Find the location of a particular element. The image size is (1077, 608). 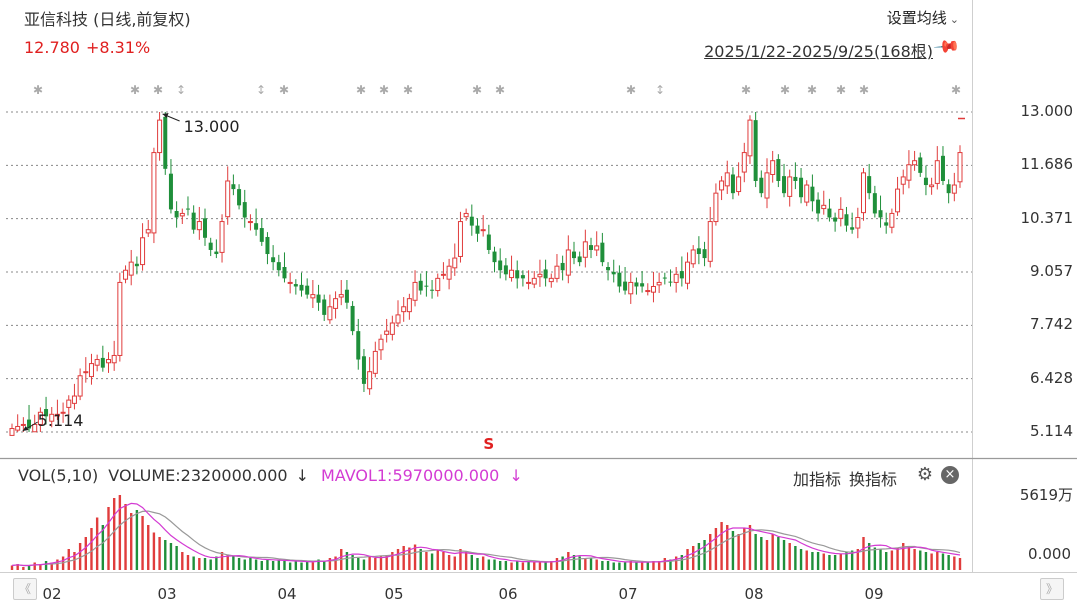

vol-label: VOL(5,10) is located at coordinates (58, 475).